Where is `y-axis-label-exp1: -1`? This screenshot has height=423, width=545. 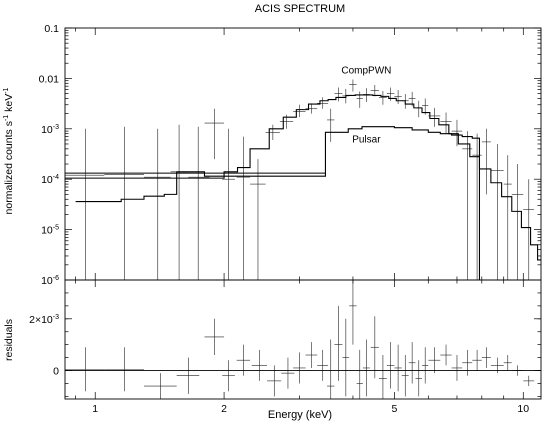
y-axis-label-exp1: -1 is located at coordinates (6, 118).